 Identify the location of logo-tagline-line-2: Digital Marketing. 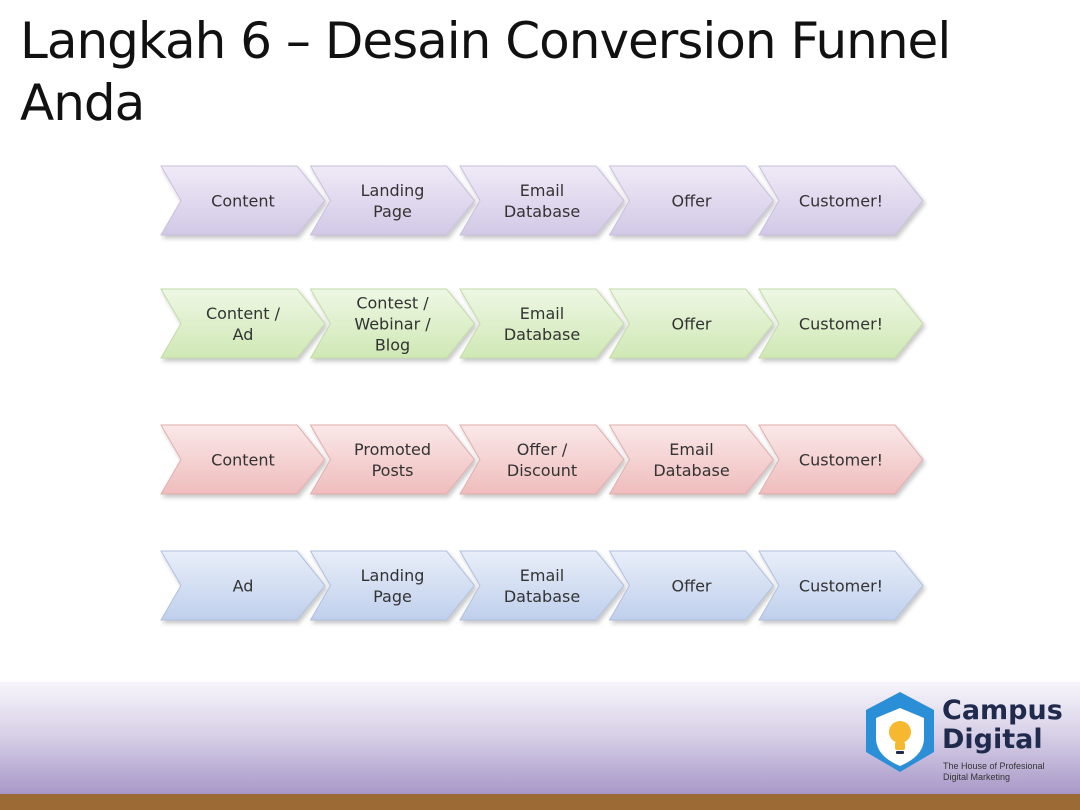
(977, 777).